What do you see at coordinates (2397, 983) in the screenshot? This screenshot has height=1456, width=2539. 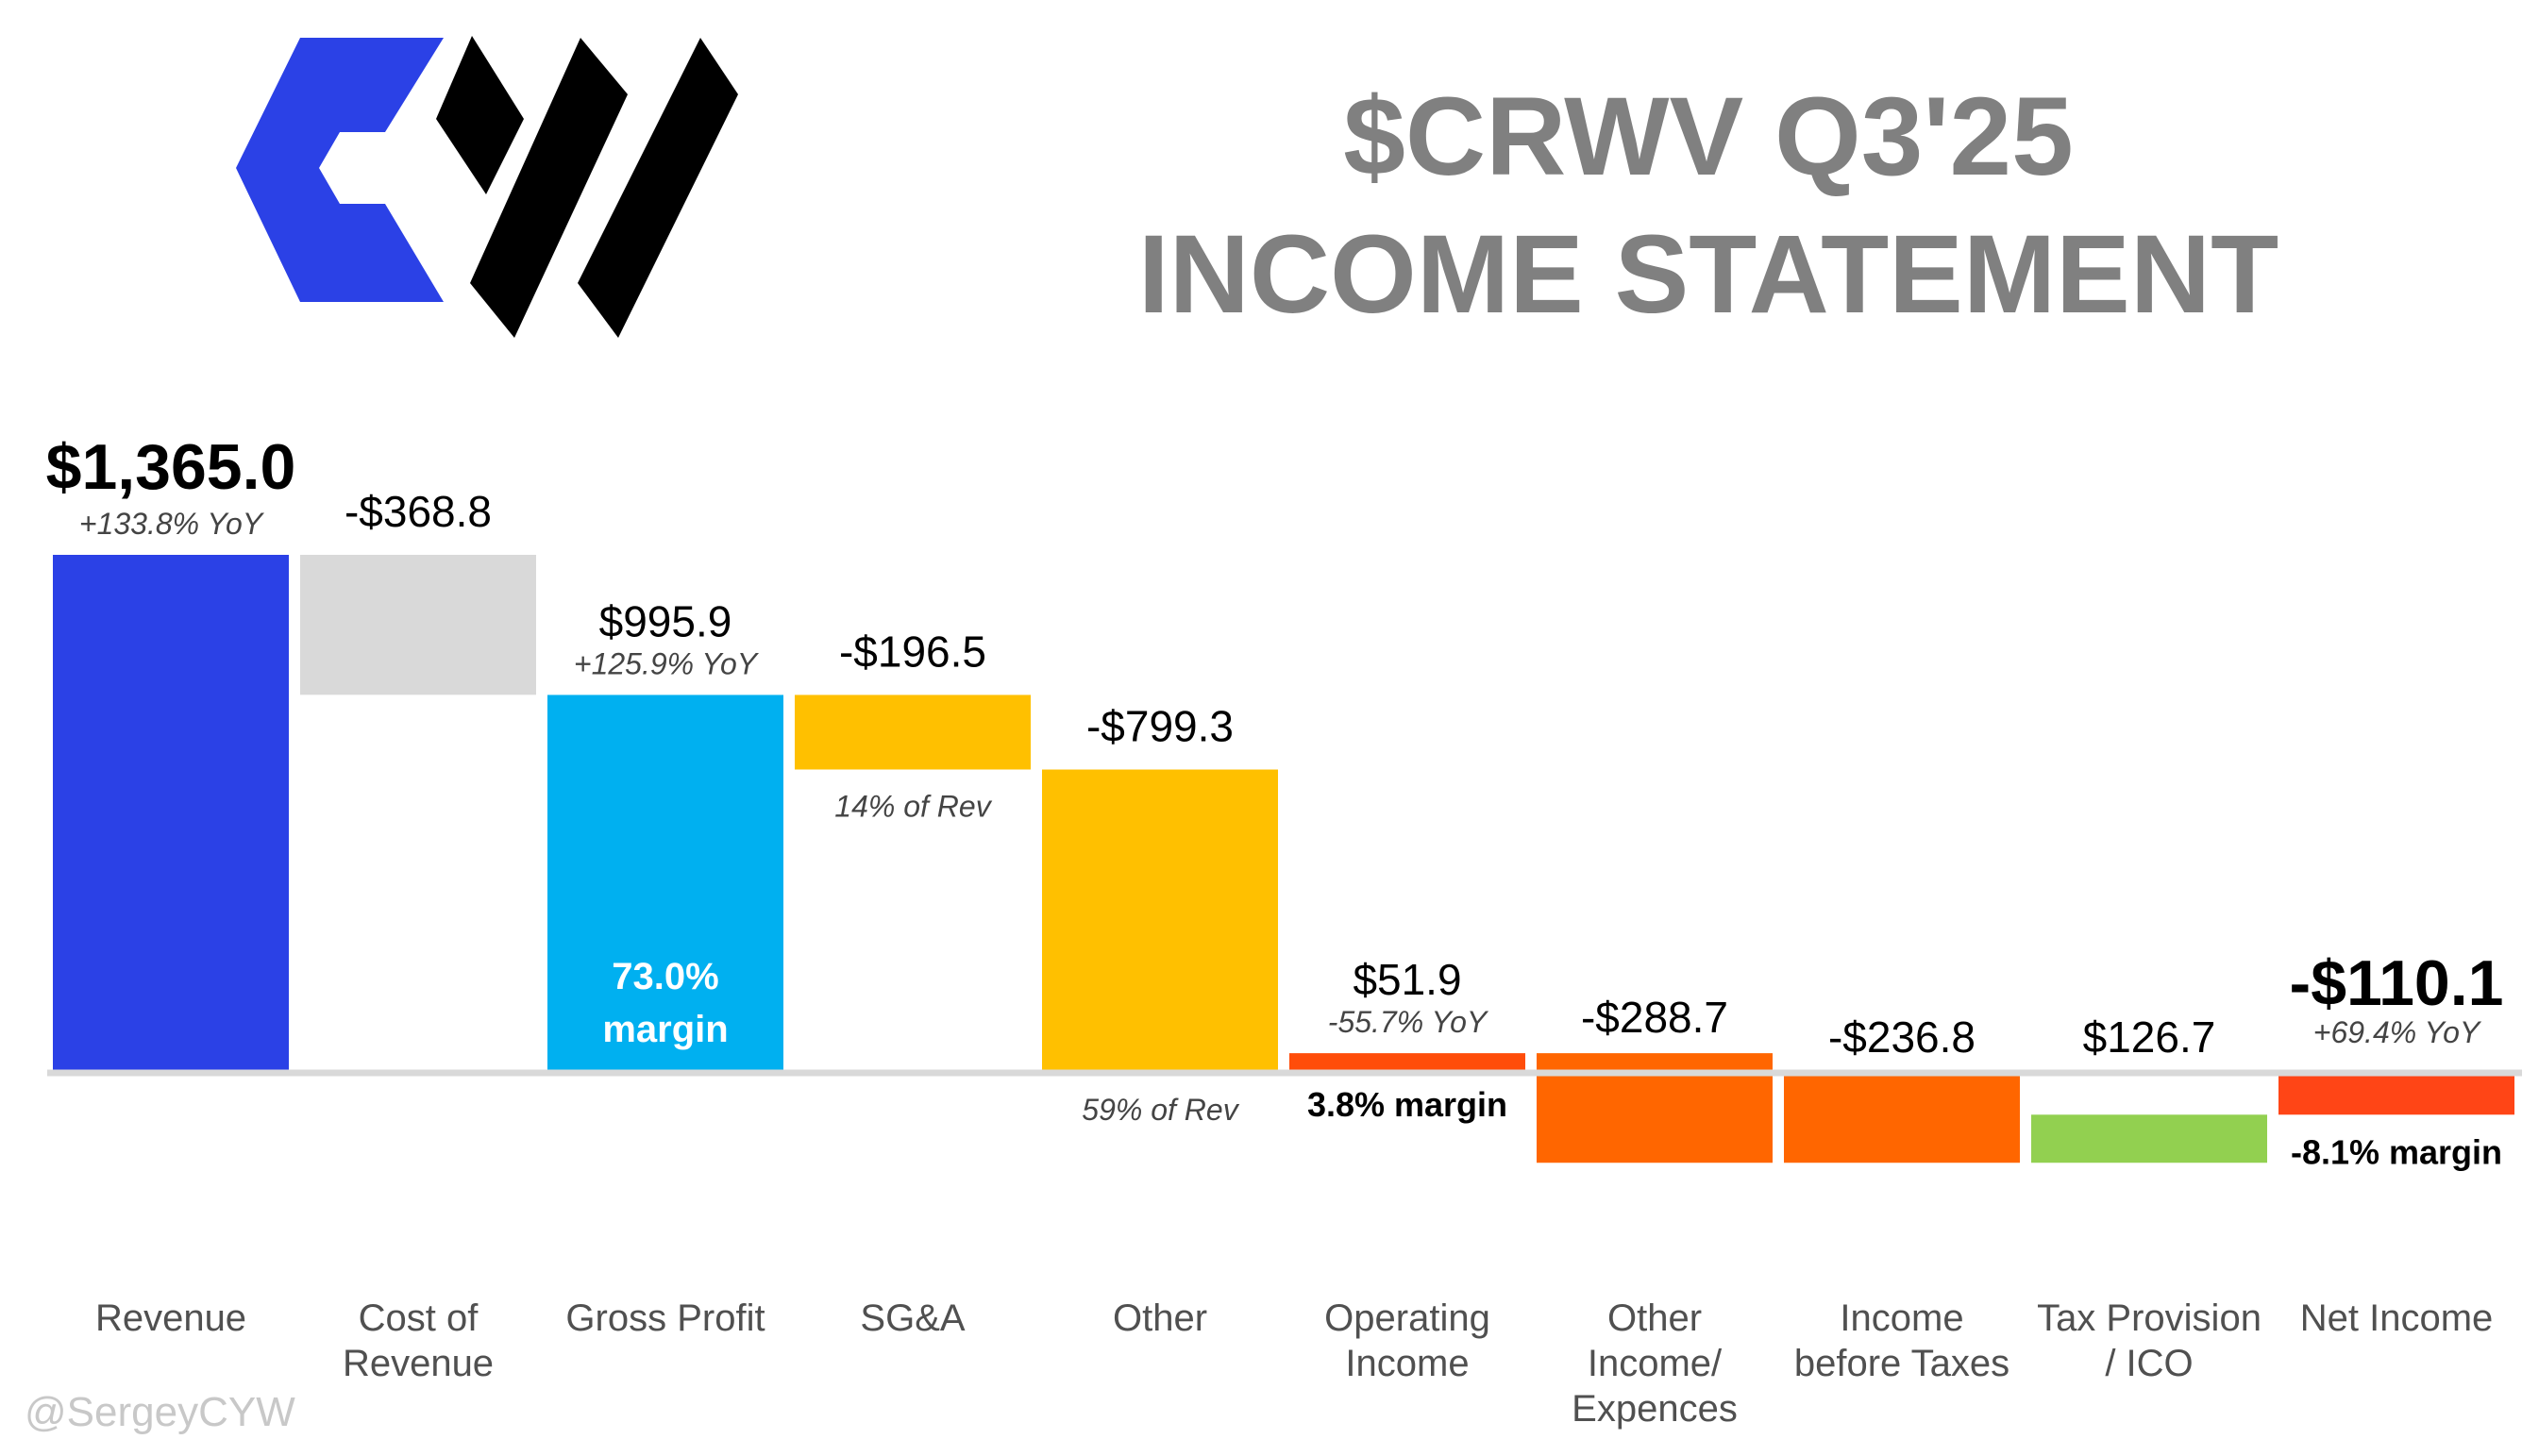 I see `value-label-9: -$110.1` at bounding box center [2397, 983].